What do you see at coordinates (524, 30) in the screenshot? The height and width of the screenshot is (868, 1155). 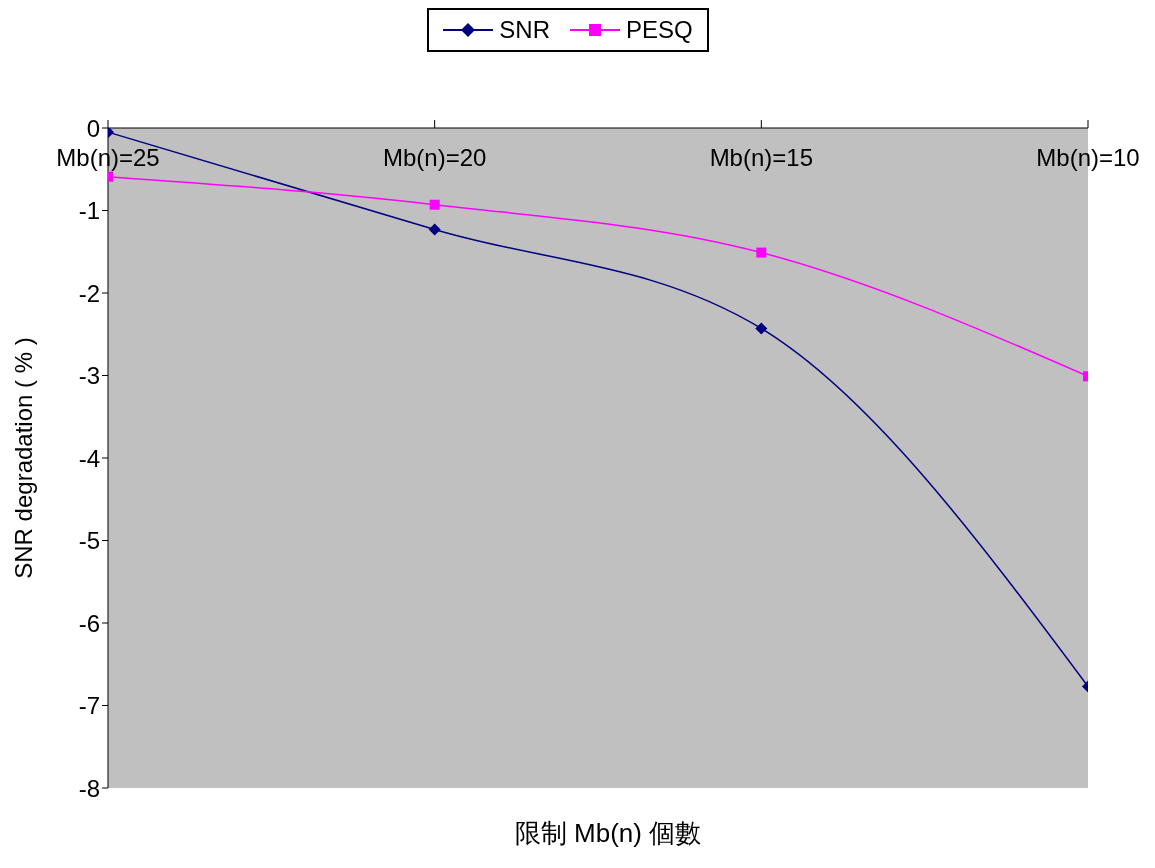 I see `legend-label: SNR` at bounding box center [524, 30].